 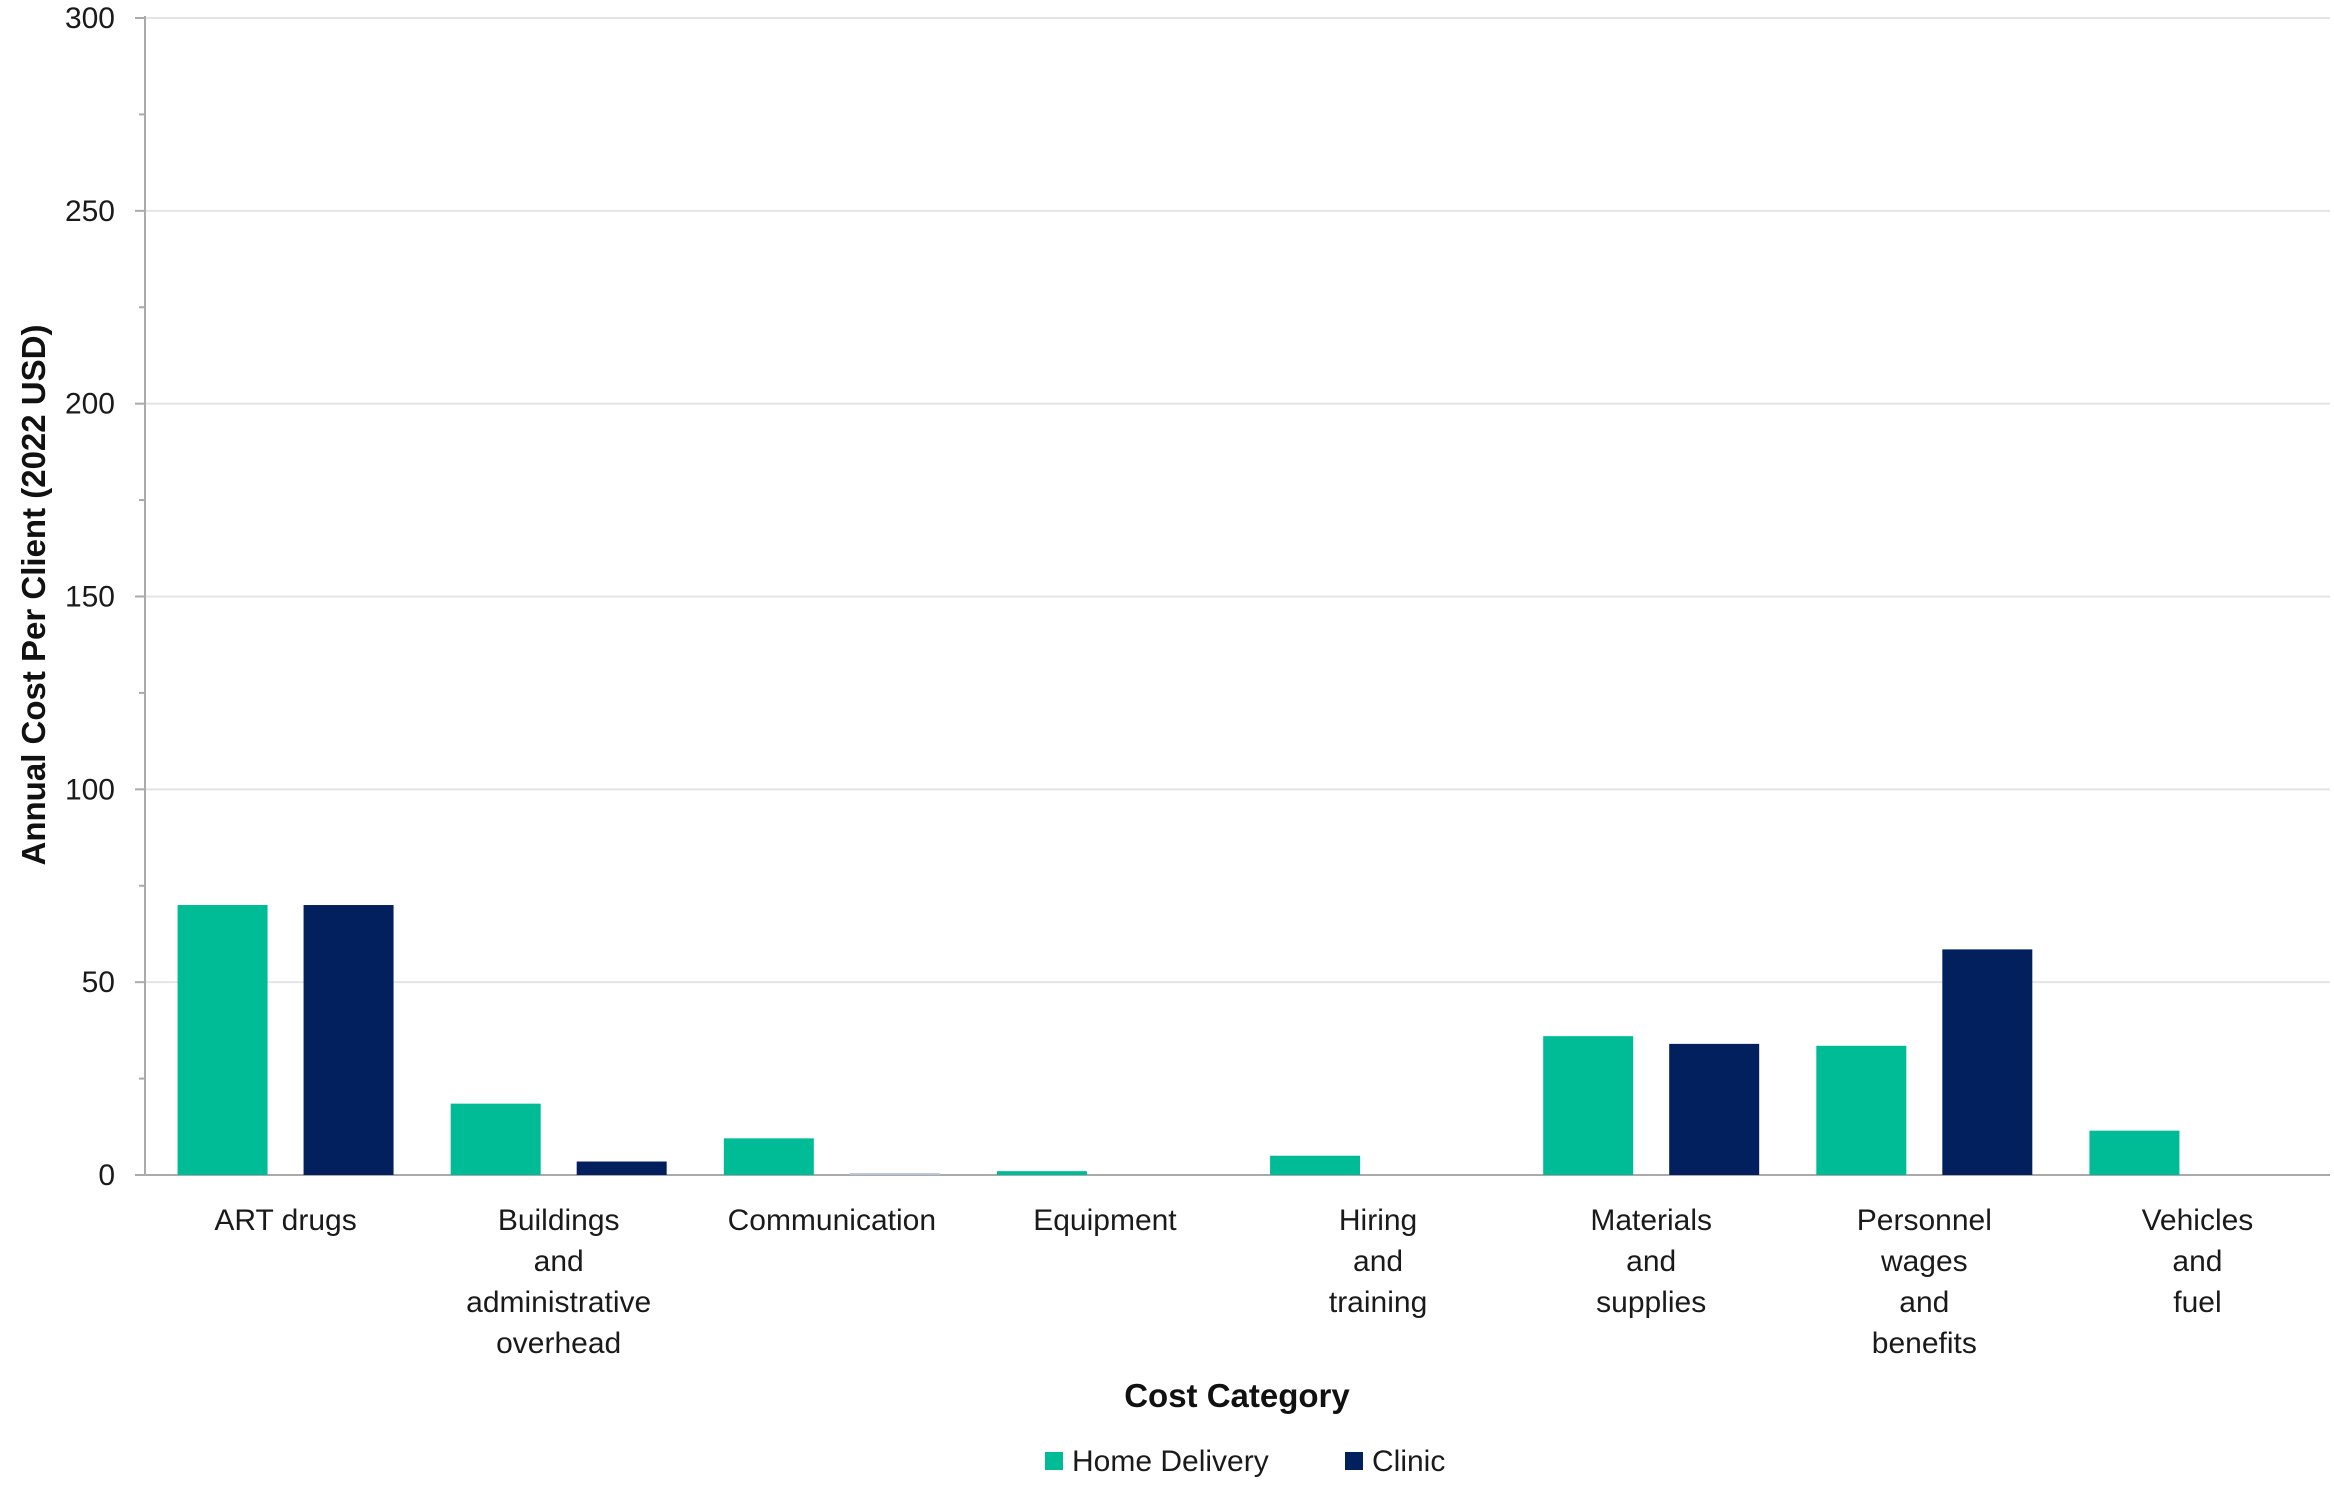 I want to click on legend-label: Home Delivery, so click(x=1170, y=1461).